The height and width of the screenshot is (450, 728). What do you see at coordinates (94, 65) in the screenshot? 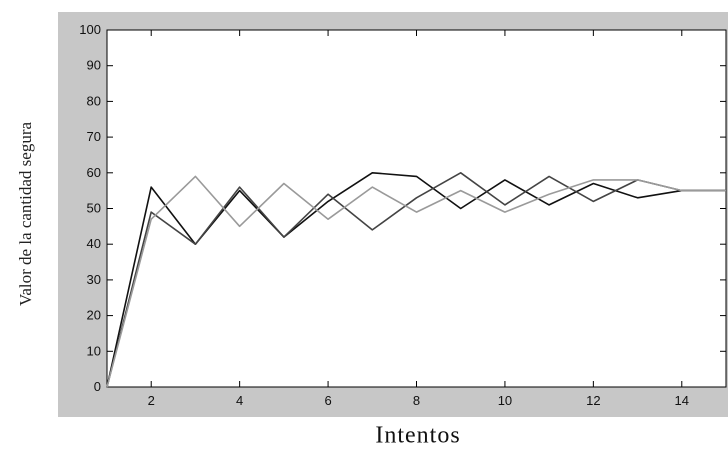
I see `y-tick-label: 90` at bounding box center [94, 65].